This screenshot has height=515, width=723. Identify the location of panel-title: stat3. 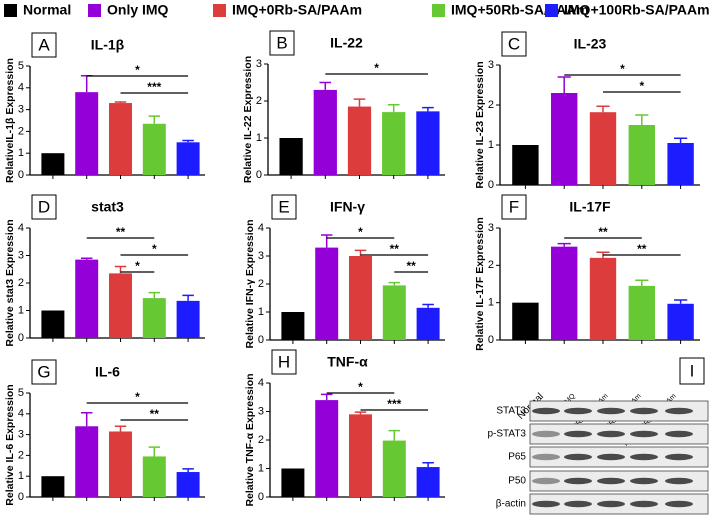
(107, 207).